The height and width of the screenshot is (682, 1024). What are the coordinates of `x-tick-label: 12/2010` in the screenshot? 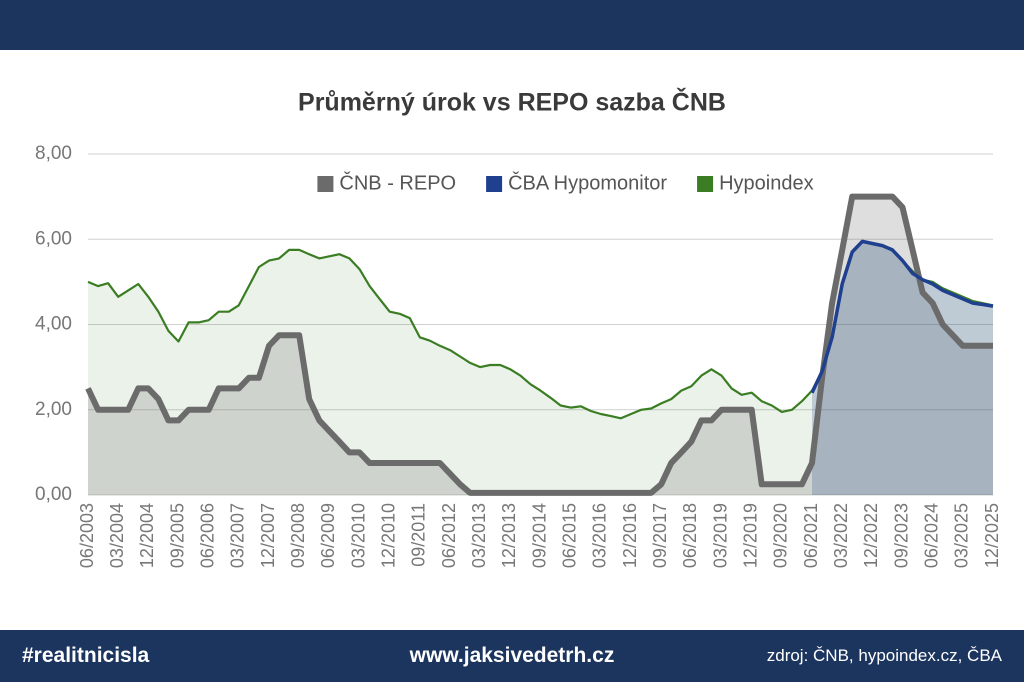 It's located at (388, 535).